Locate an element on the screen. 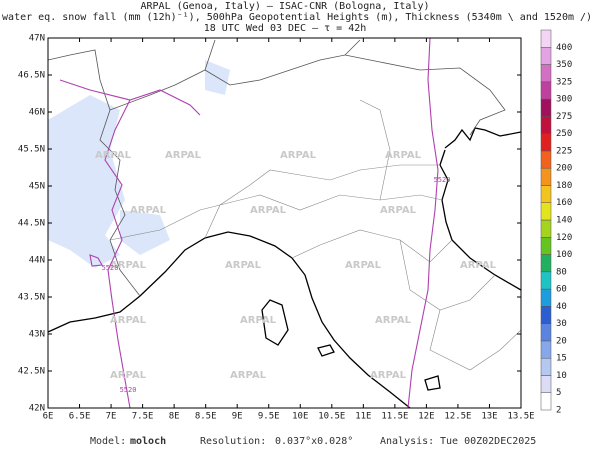  y-tick-label: 46.5N is located at coordinates (31, 76).